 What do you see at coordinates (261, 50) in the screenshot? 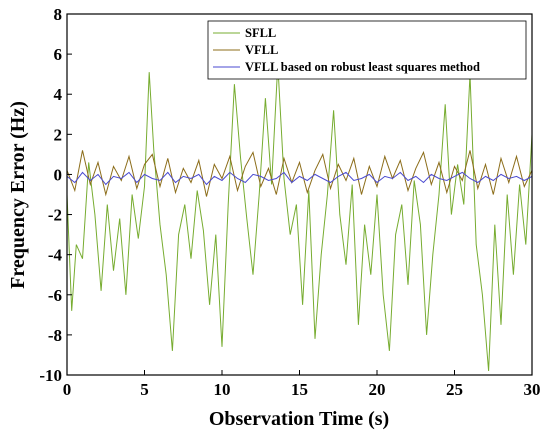
I see `legend-label-vfll: VFLL` at bounding box center [261, 50].